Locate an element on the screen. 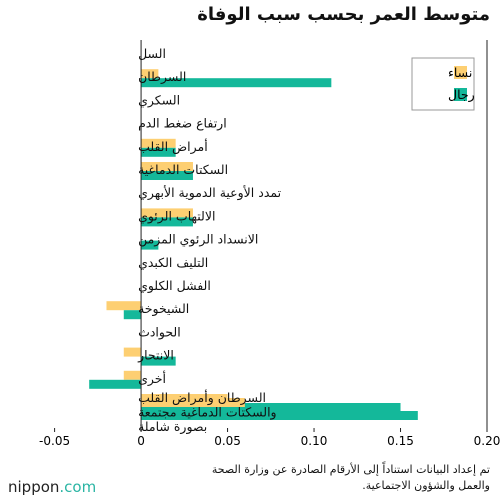 Image resolution: width=500 pixels, height=500 pixels. bar-combined-women is located at coordinates (193, 402).